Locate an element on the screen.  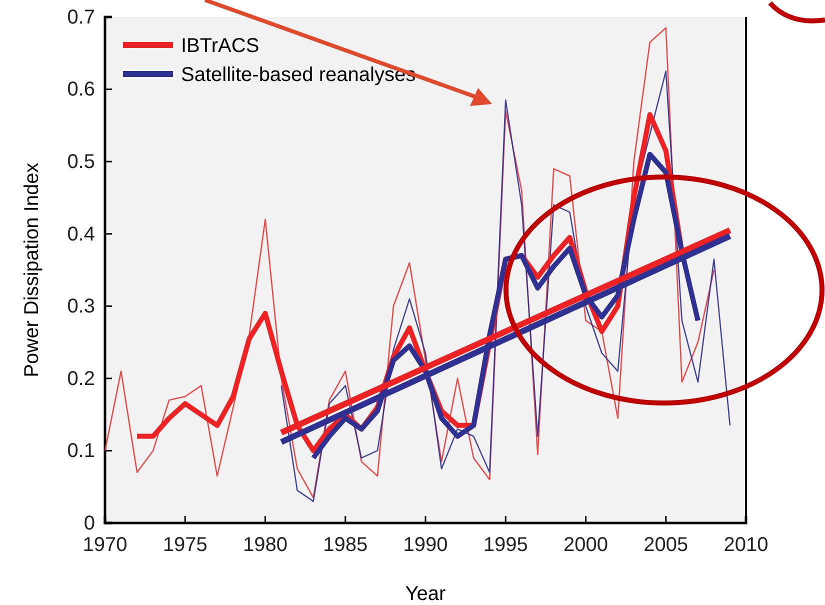
y-tick-label: 0.1 is located at coordinates (81, 451).